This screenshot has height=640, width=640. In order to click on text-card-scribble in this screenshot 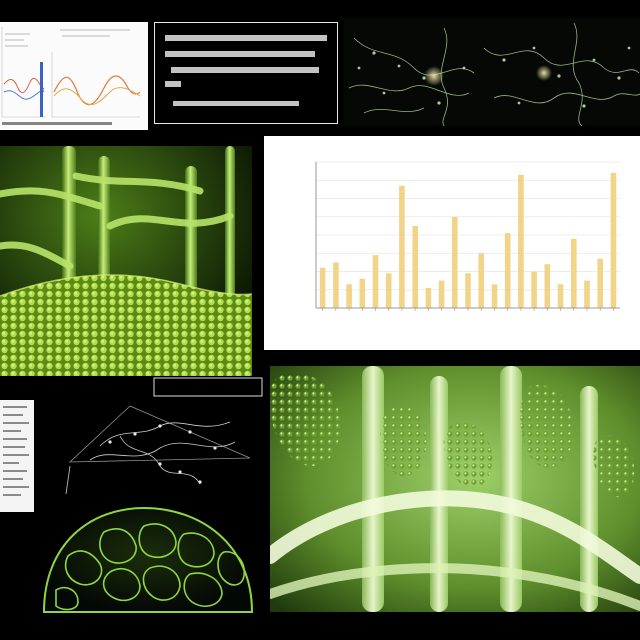, I will do `click(246, 70)`.